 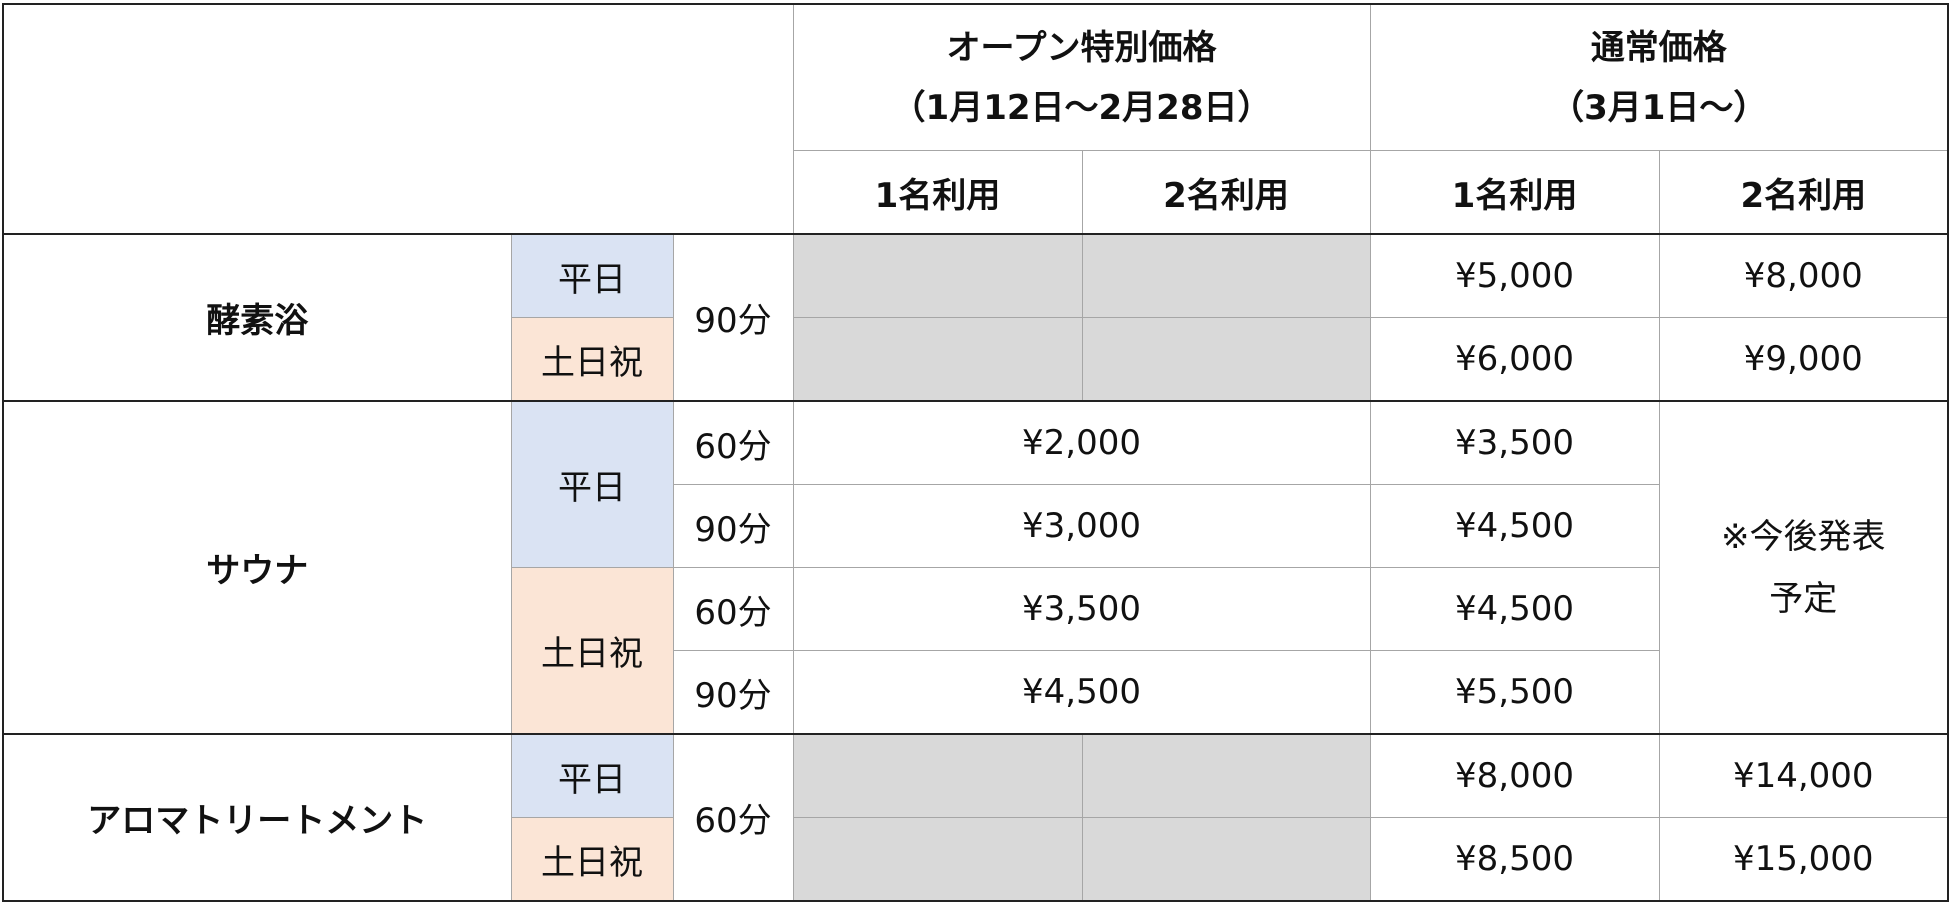 I want to click on open-price-title: オープン特別価格, so click(x=1081, y=47).